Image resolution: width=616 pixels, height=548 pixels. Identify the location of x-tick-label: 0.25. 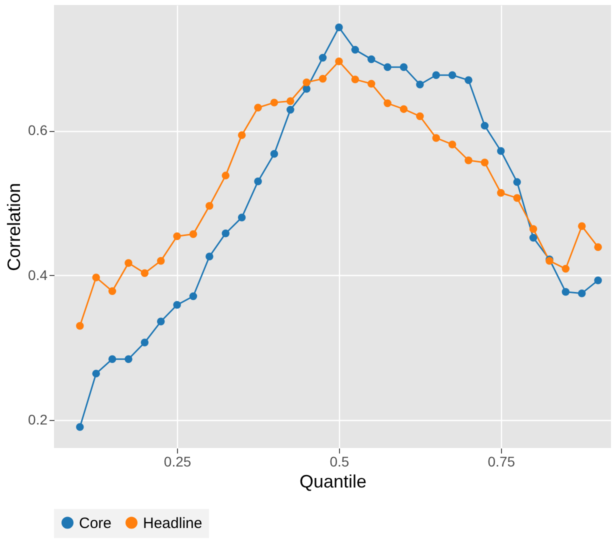
(178, 462).